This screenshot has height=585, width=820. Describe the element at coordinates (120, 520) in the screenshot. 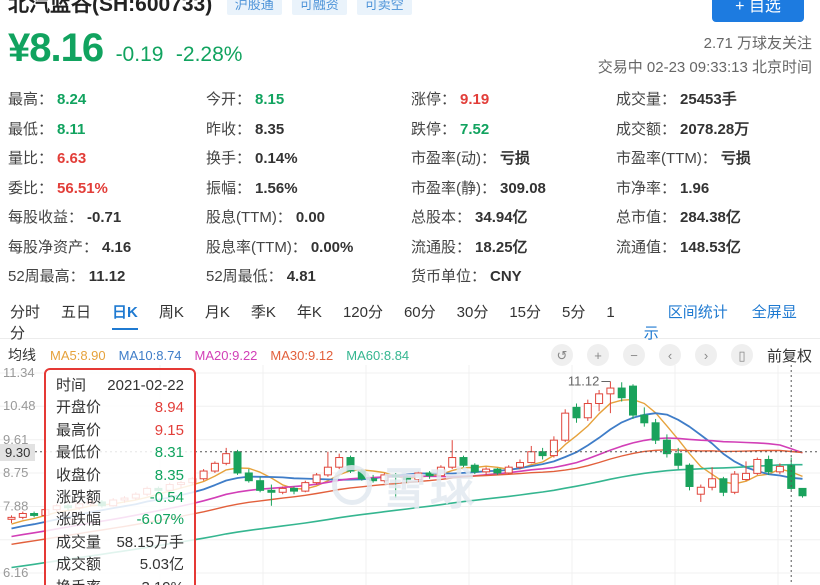

I see `tooltip-row: 涨跌幅 -6.07%` at that location.